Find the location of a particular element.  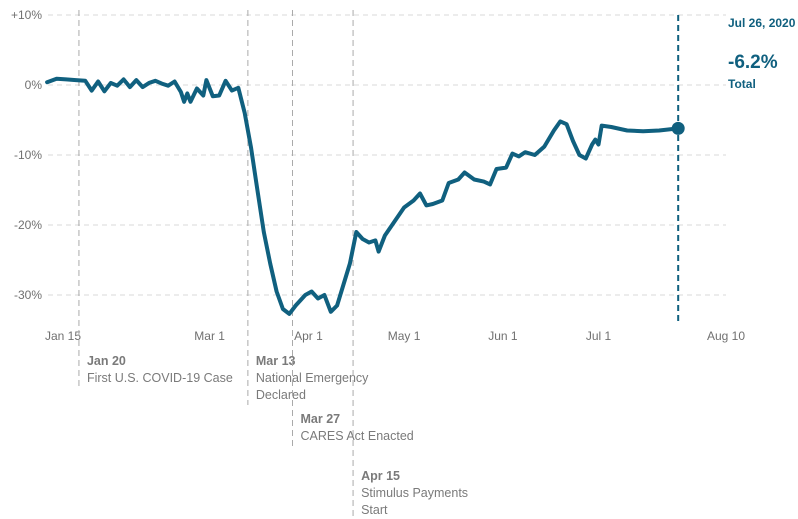

event-description: Start is located at coordinates (374, 510).